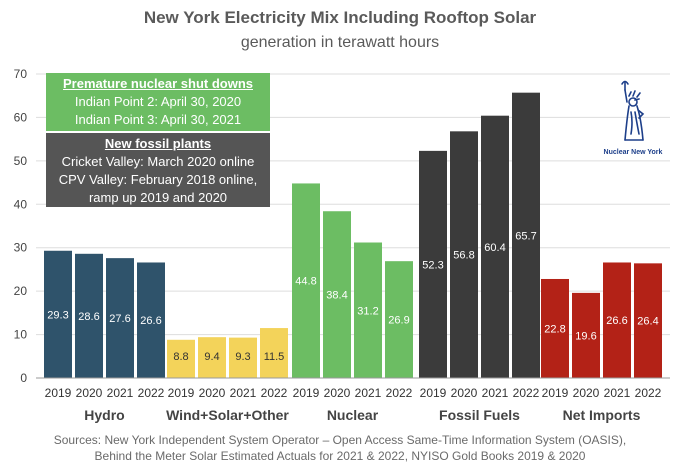 The image size is (680, 474). I want to click on bar-value-label: 19.6, so click(585, 336).